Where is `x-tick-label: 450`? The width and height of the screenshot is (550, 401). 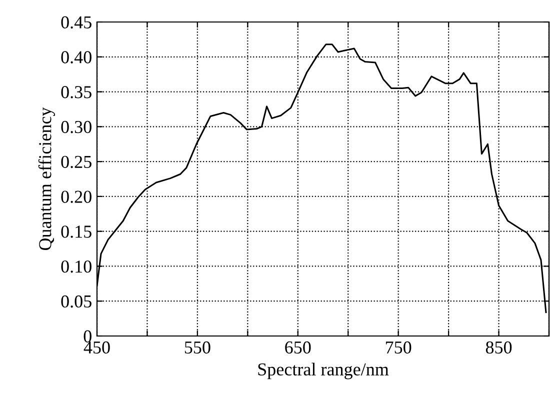
x-tick-label: 450 is located at coordinates (97, 347).